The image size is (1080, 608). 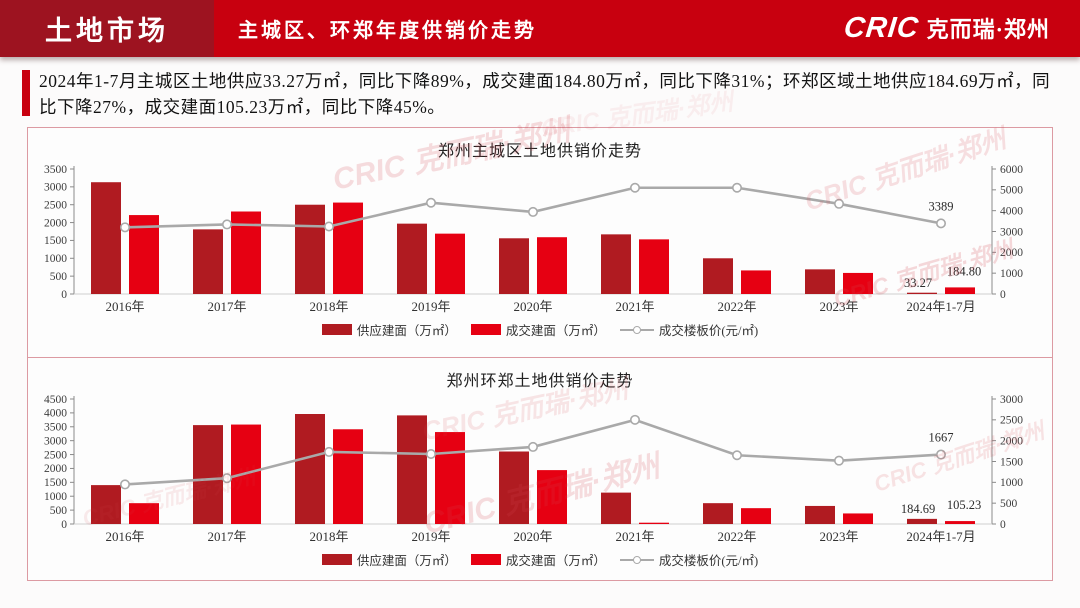 What do you see at coordinates (941, 473) in the screenshot?
I see `data-labels: 184.69 105.23 1667` at bounding box center [941, 473].